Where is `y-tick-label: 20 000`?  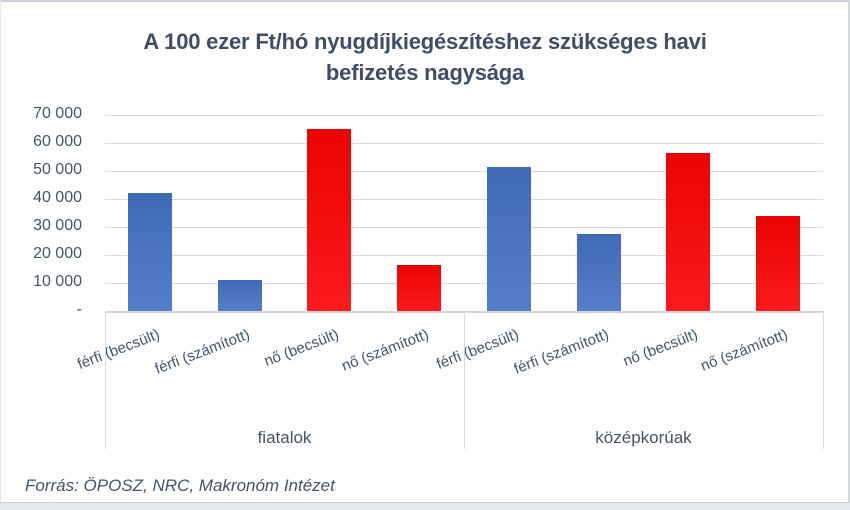 y-tick-label: 20 000 is located at coordinates (57, 253).